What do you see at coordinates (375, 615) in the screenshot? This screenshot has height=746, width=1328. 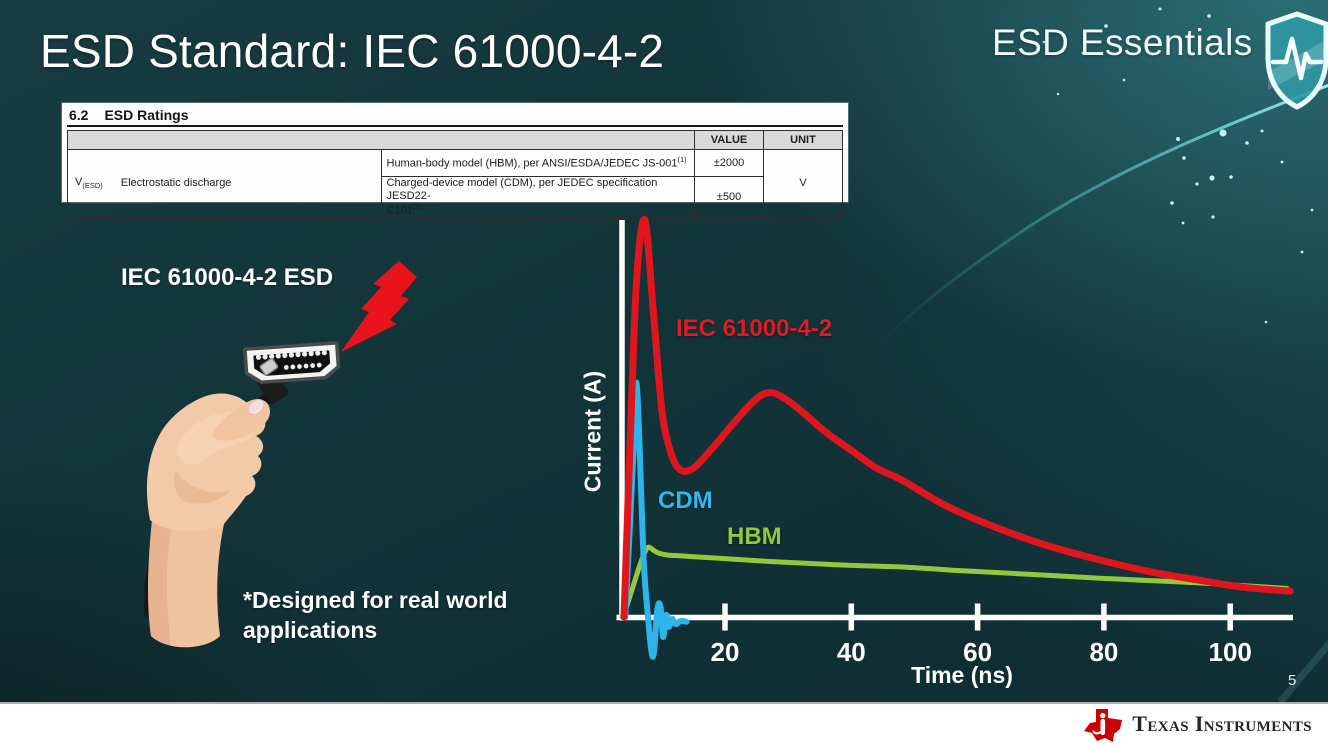 I see `footnote-text: *Designed for real world applications` at bounding box center [375, 615].